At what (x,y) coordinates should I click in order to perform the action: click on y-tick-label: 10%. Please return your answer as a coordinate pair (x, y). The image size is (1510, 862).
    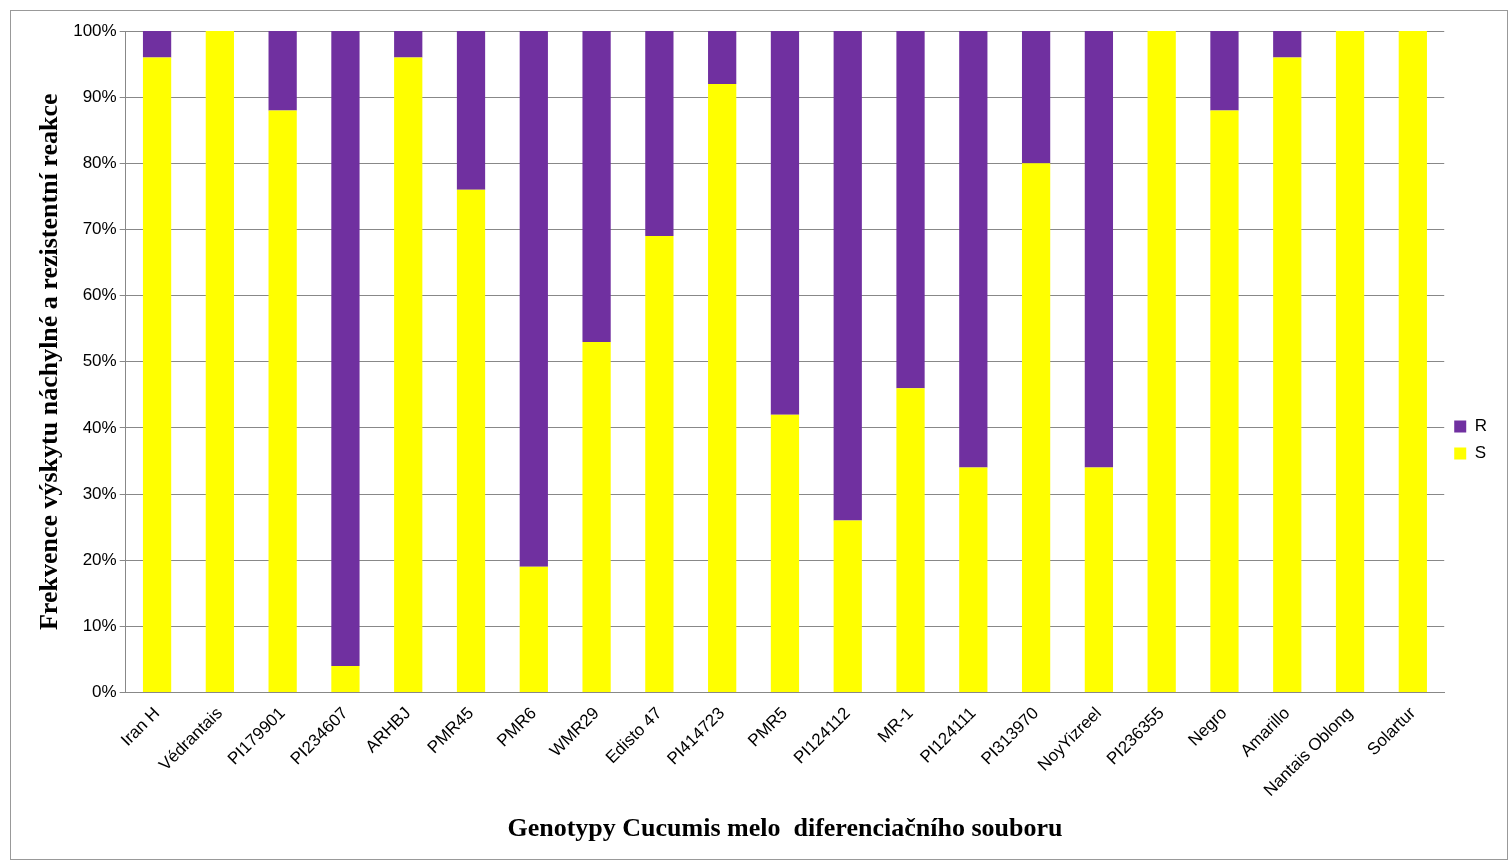
    Looking at the image, I should click on (99, 626).